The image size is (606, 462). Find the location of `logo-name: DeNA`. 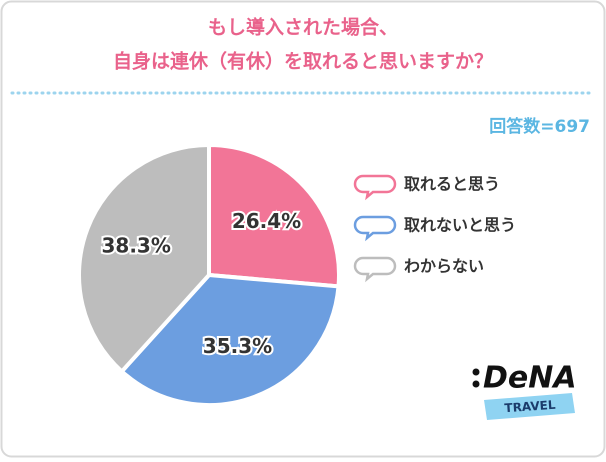

logo-name: DeNA is located at coordinates (530, 378).